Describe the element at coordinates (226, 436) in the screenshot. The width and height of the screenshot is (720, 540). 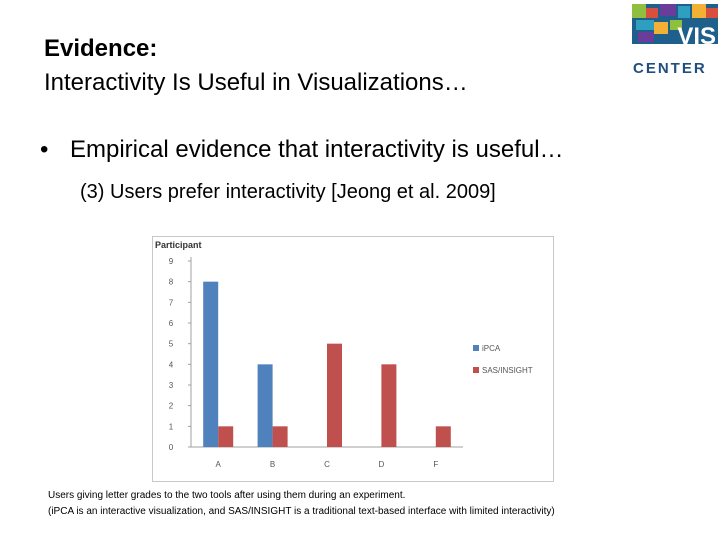
I see `bar-sas-insight-a` at that location.